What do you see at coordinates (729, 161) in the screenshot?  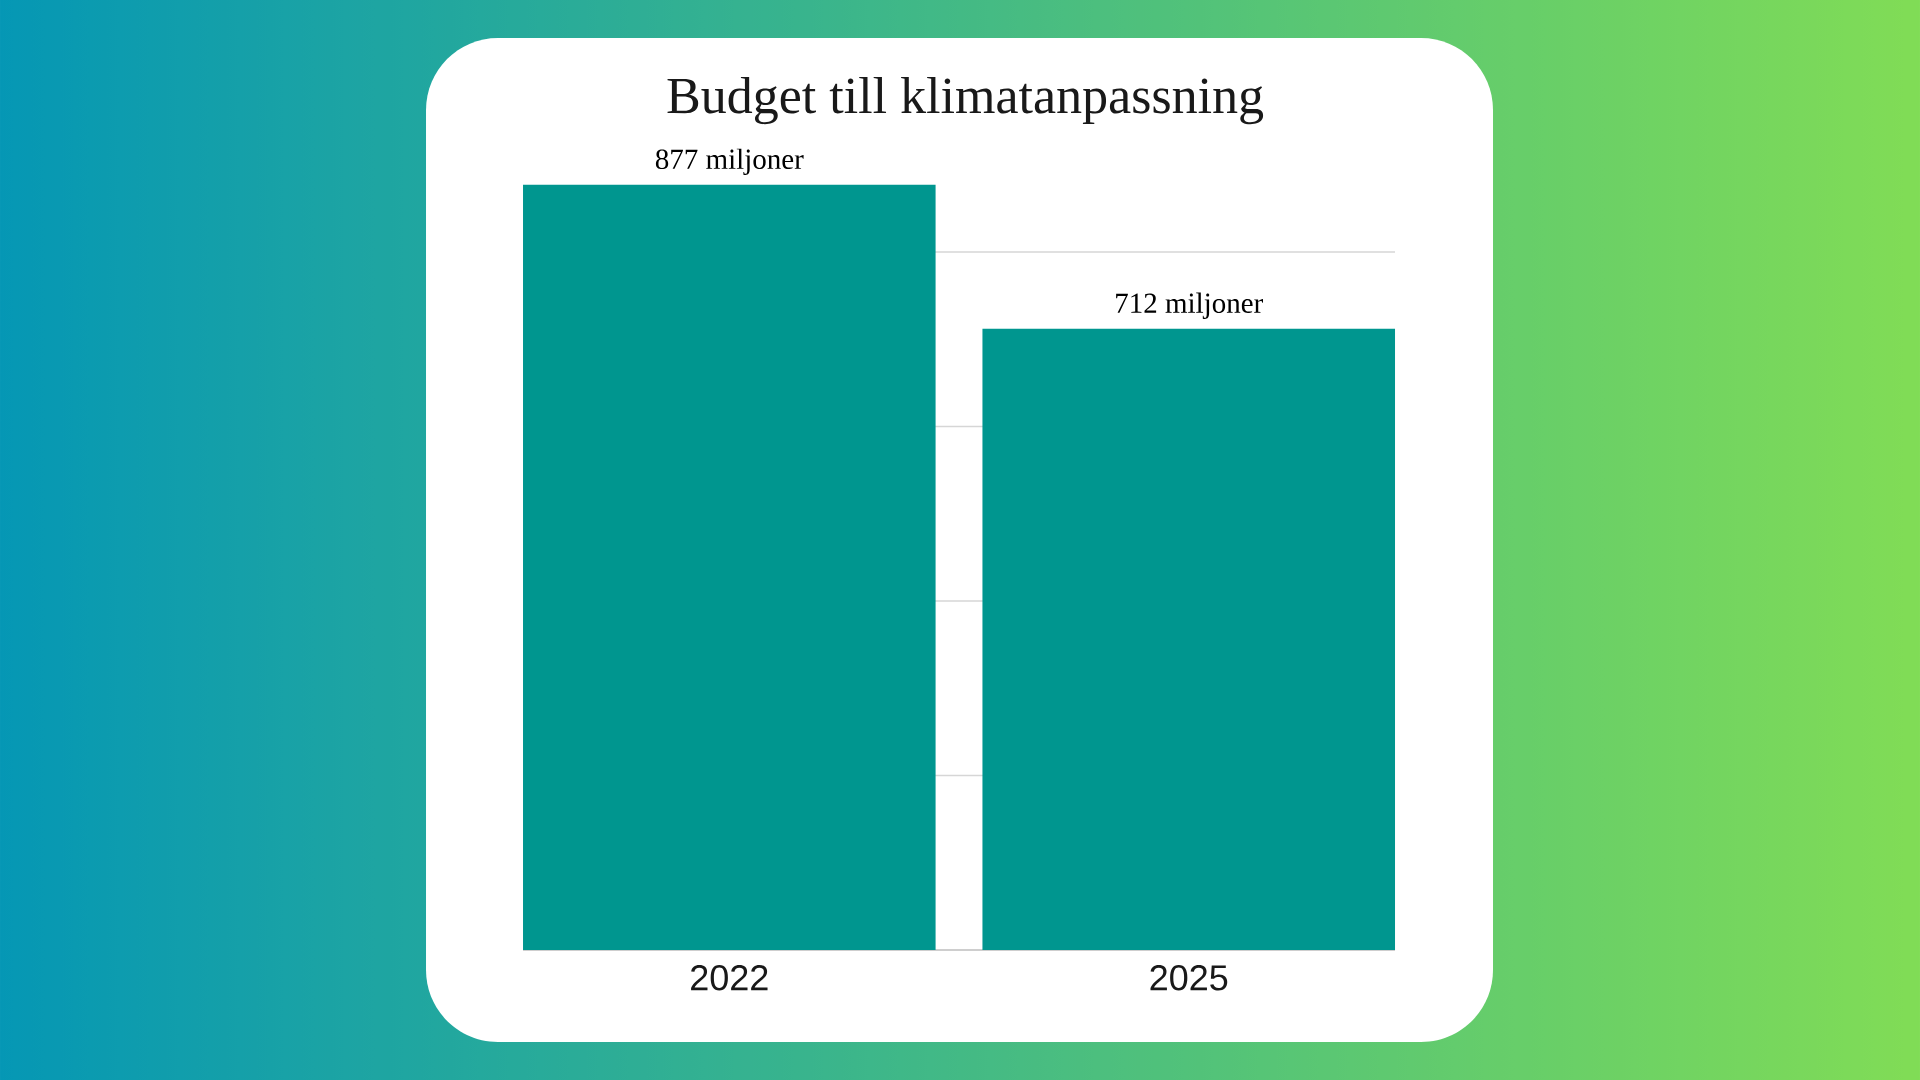 I see `data-label: 877 miljoner` at bounding box center [729, 161].